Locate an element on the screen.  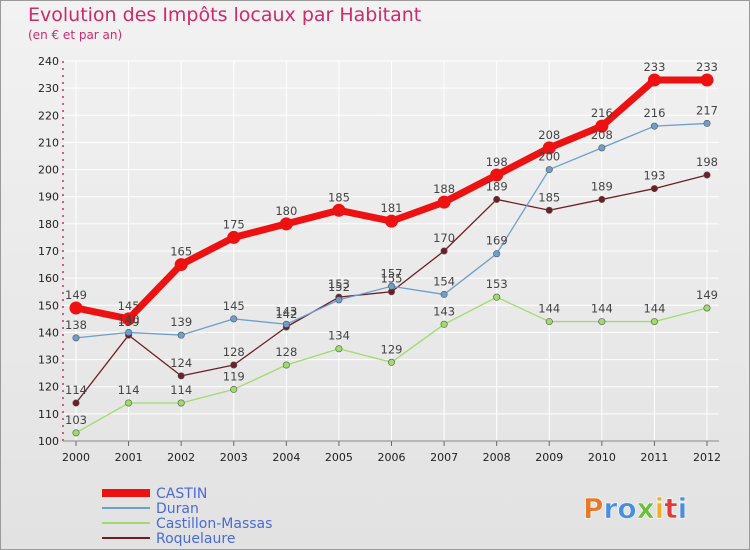
y-tick-label: 100 is located at coordinates (48, 441).